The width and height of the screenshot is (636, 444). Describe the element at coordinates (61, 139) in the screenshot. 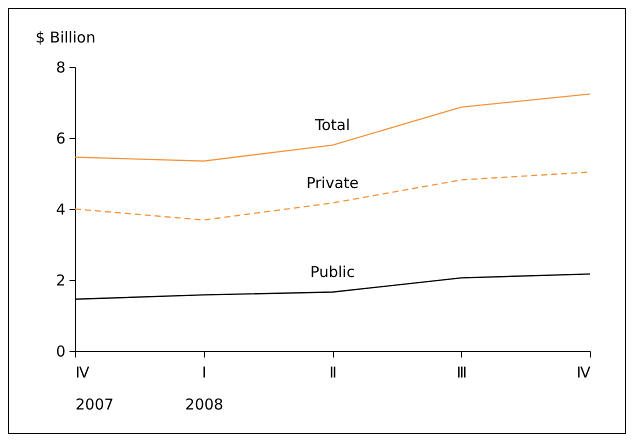

I see `y-tick-label: 6` at that location.